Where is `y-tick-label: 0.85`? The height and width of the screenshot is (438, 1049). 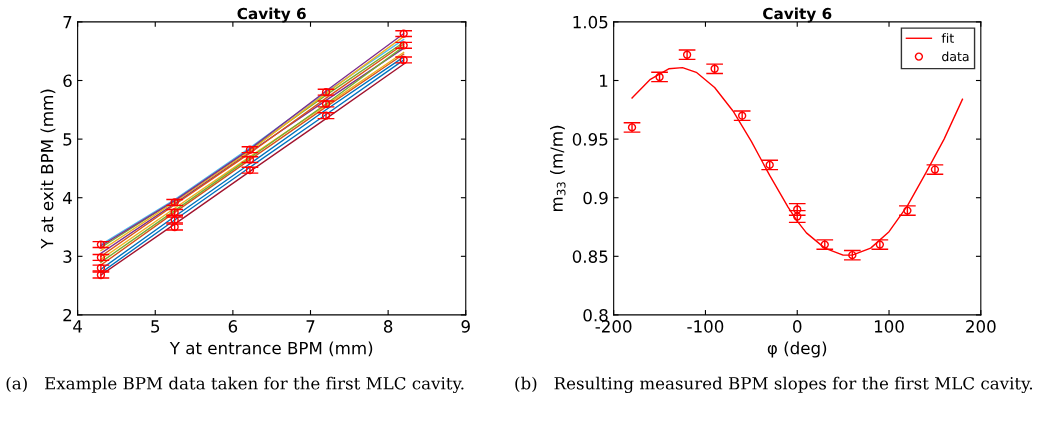
y-tick-label: 0.85 is located at coordinates (590, 256).